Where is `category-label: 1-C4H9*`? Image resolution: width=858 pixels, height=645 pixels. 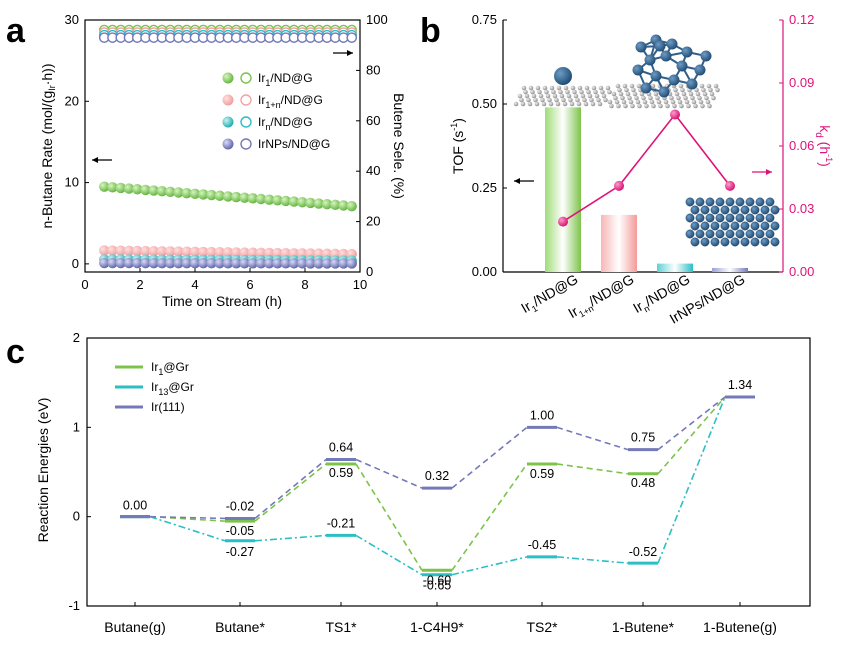 category-label: 1-C4H9* is located at coordinates (437, 627).